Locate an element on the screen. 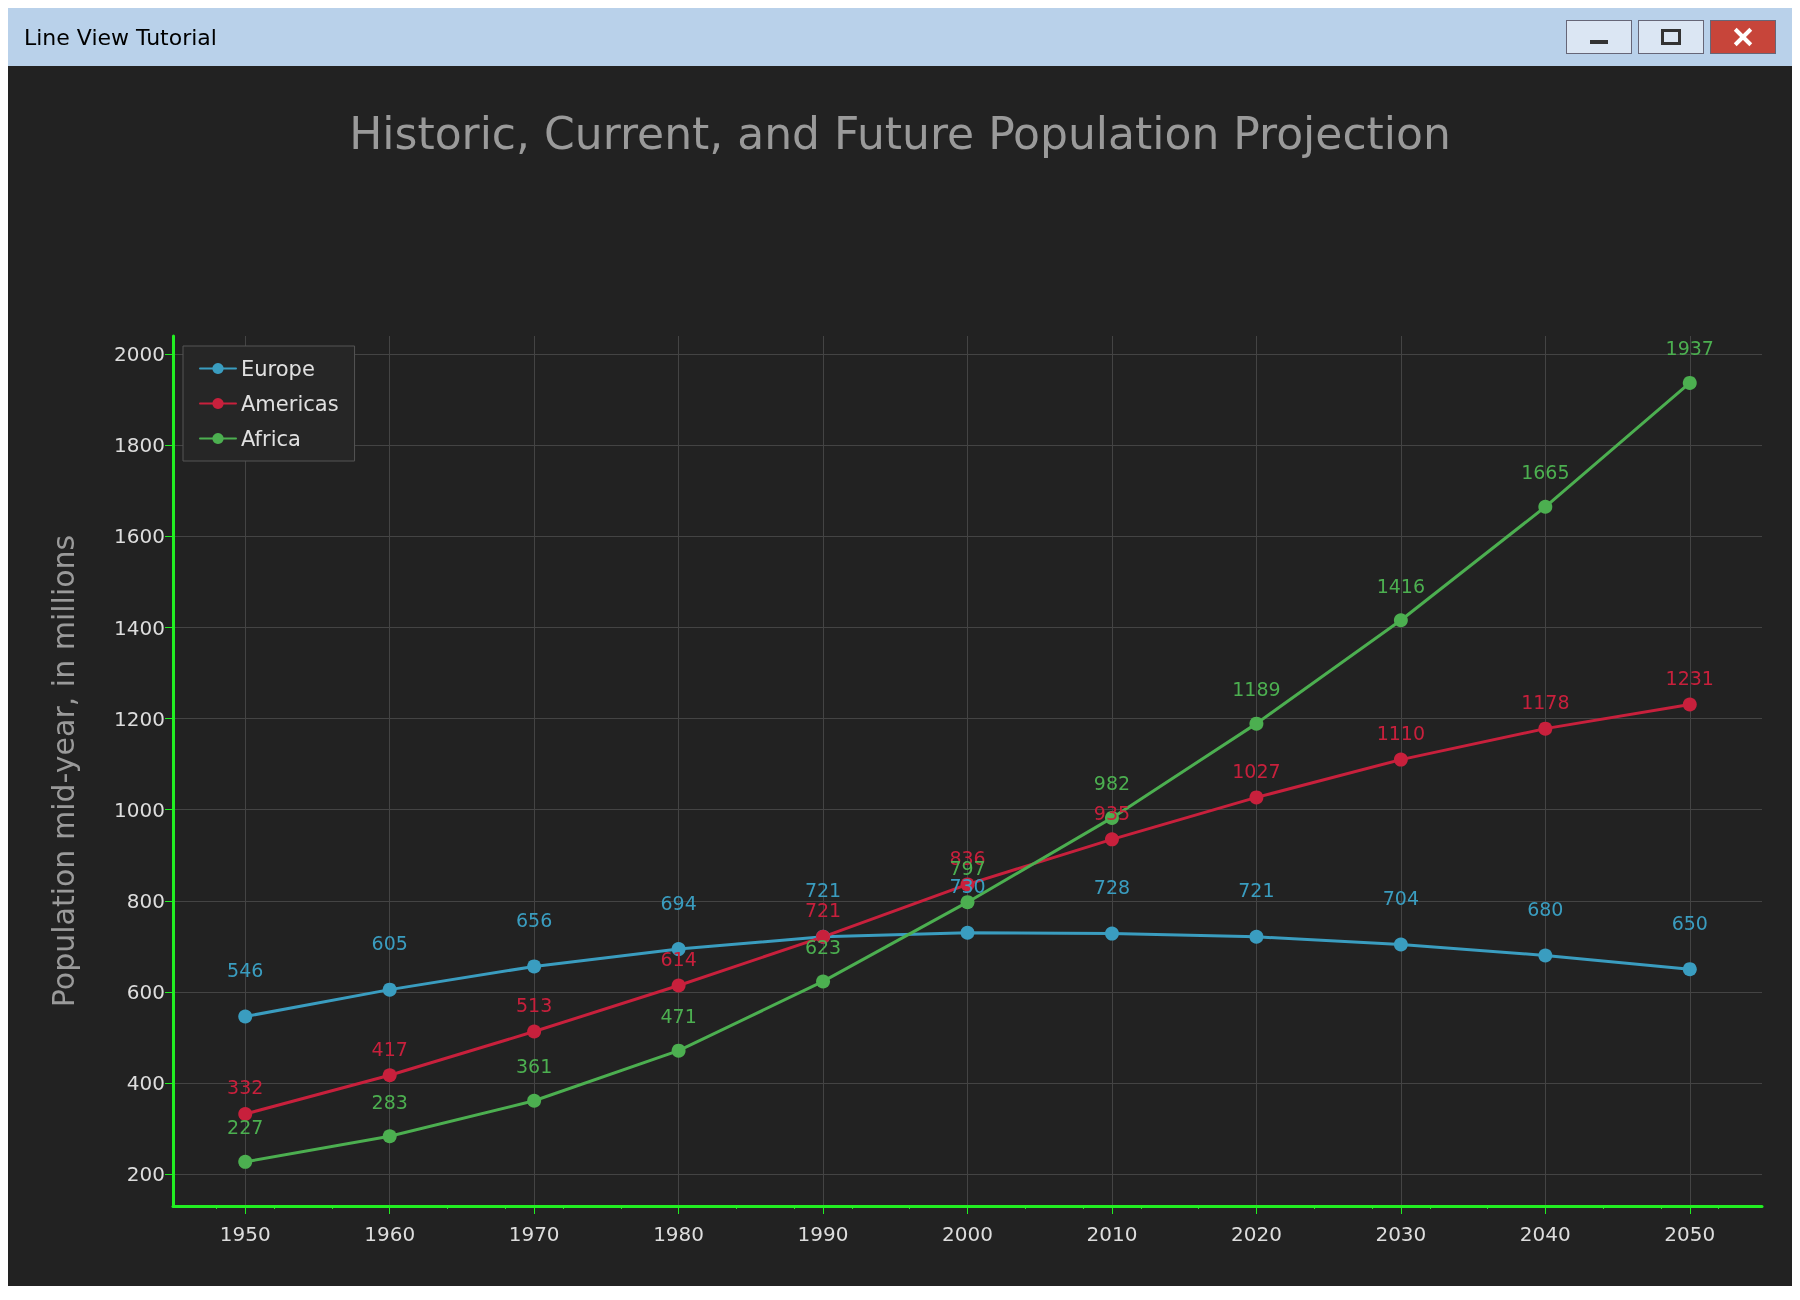 This screenshot has height=1300, width=1800. y-tick-label: 600 is located at coordinates (145, 991).